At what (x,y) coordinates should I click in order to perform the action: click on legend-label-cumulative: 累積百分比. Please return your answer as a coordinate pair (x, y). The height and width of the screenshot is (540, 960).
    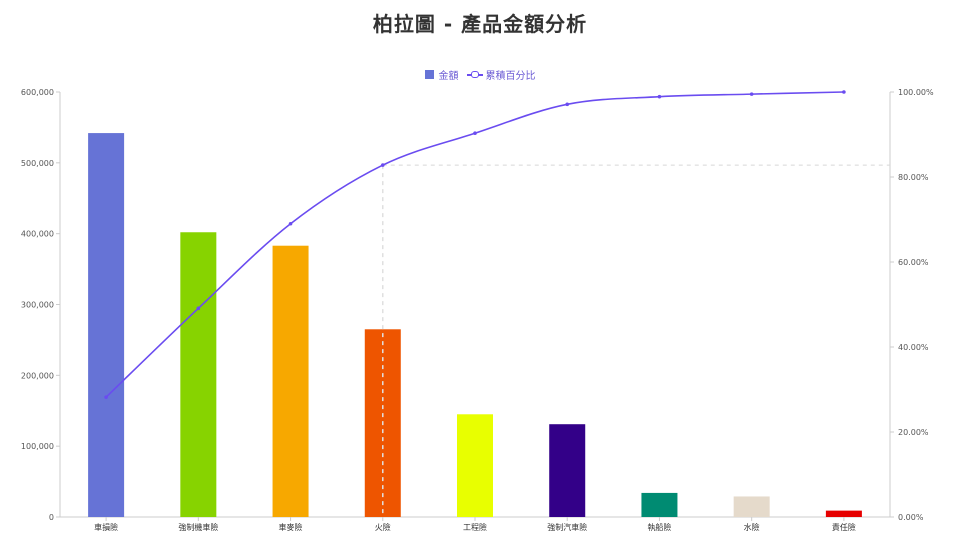
    Looking at the image, I should click on (510, 76).